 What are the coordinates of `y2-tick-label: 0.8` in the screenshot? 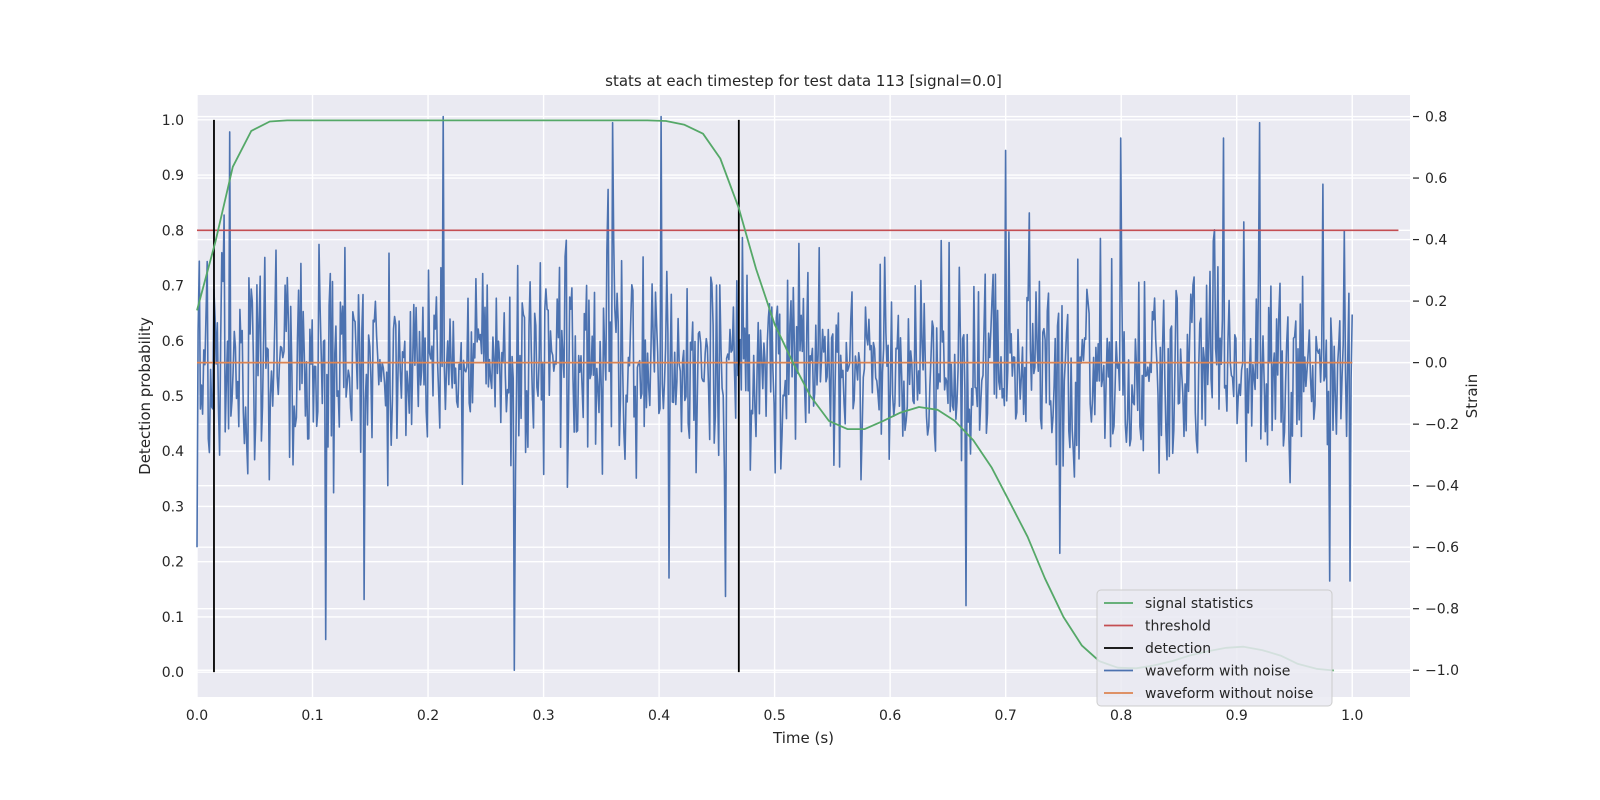 It's located at (1436, 118).